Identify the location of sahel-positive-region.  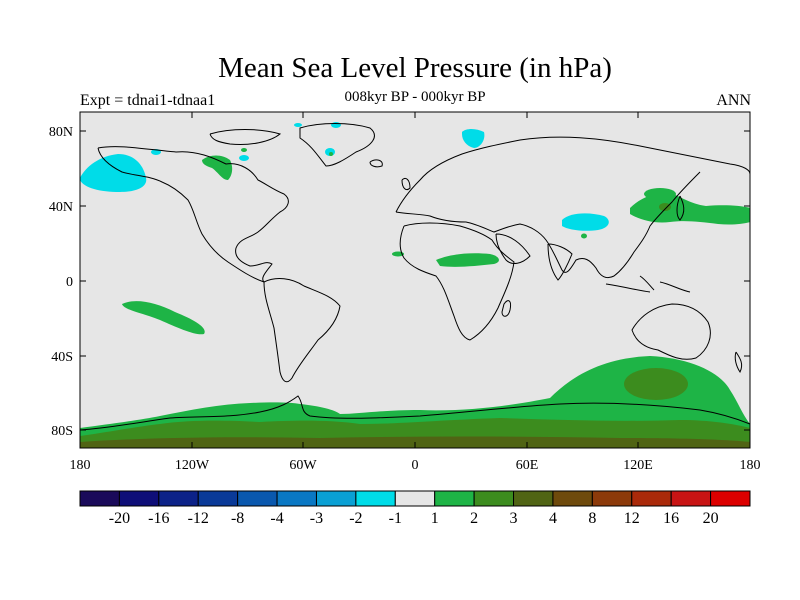
(467, 260).